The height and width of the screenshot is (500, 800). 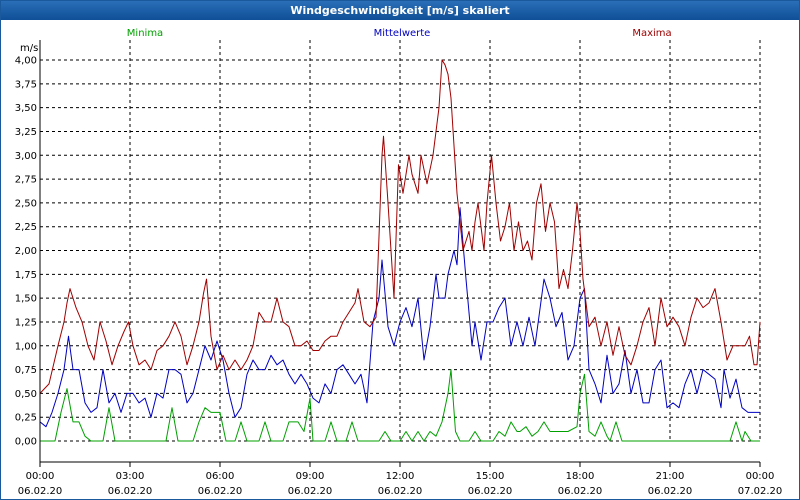 I want to click on legend-mittelwerte: Mittelwerte, so click(x=402, y=33).